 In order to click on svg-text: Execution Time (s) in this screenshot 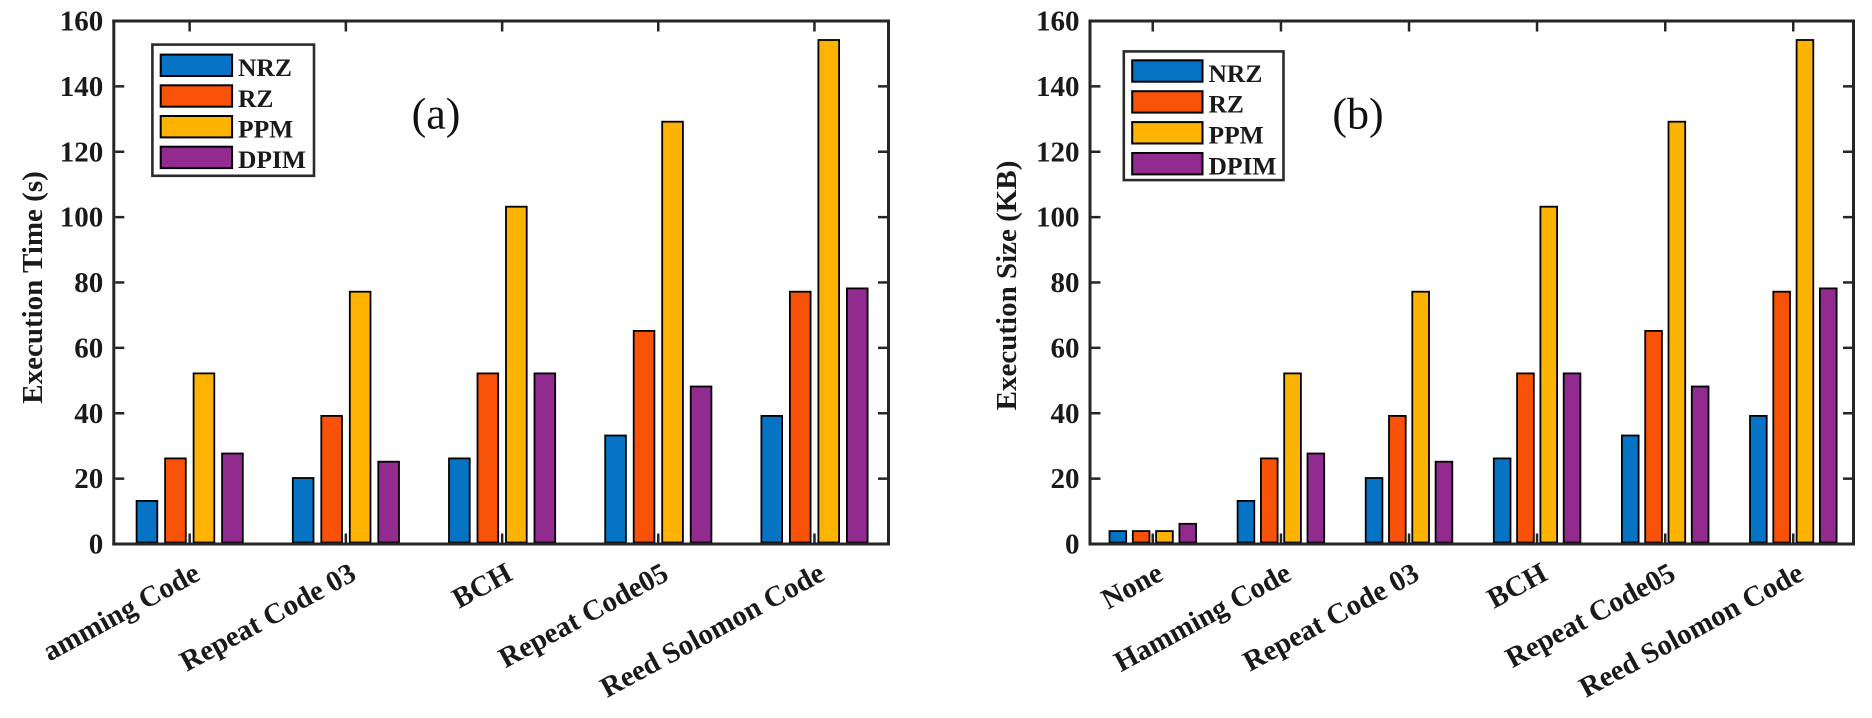, I will do `click(33, 287)`.